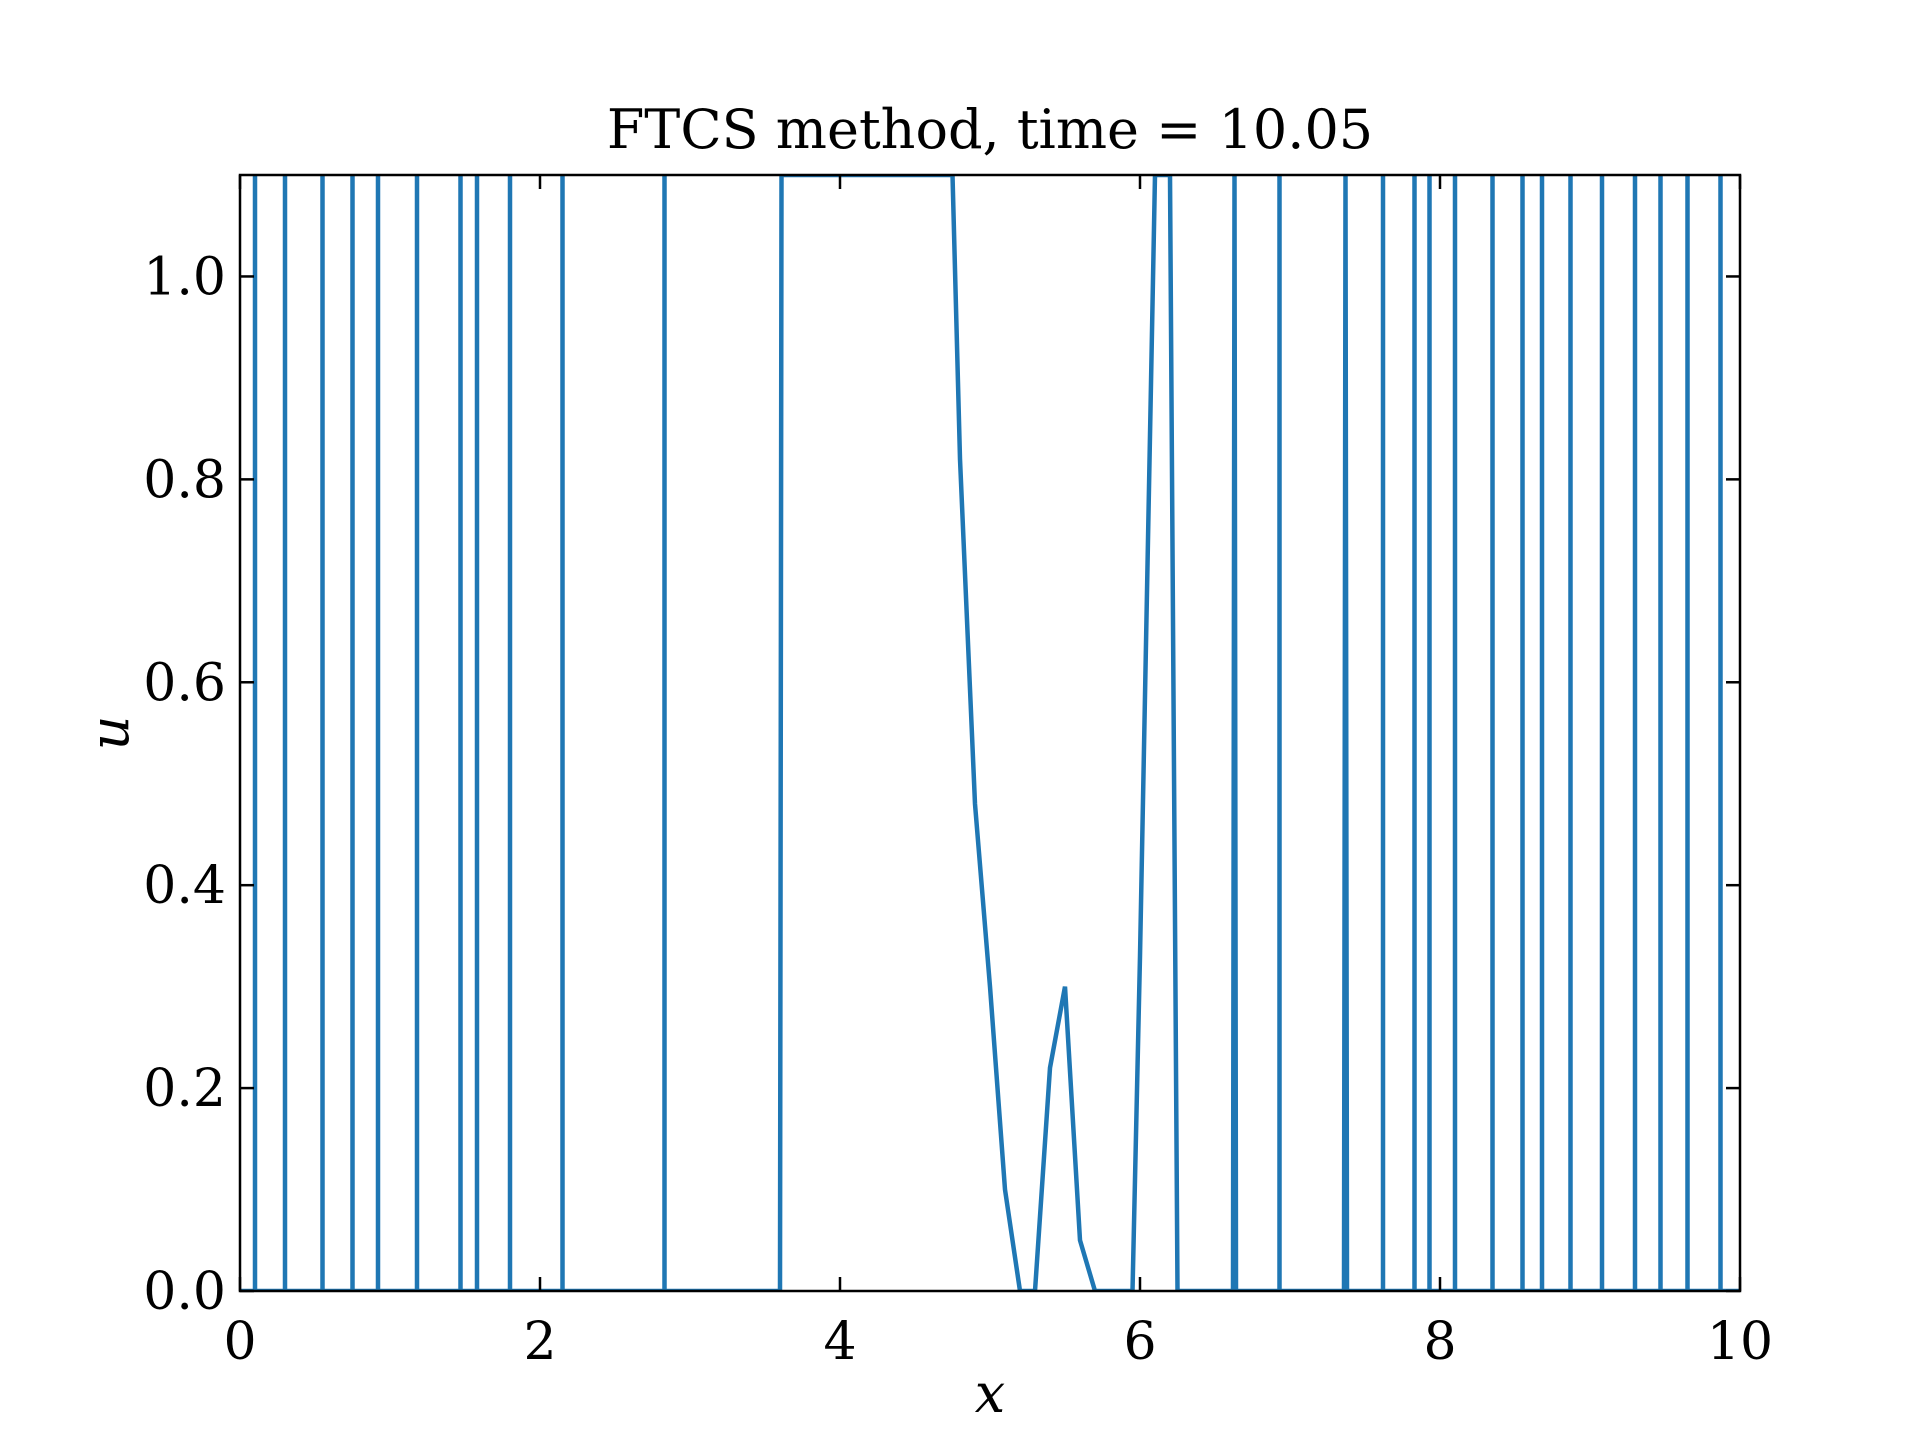 This screenshot has height=1440, width=1920. I want to click on y-tick-label: 0.2, so click(184, 1089).